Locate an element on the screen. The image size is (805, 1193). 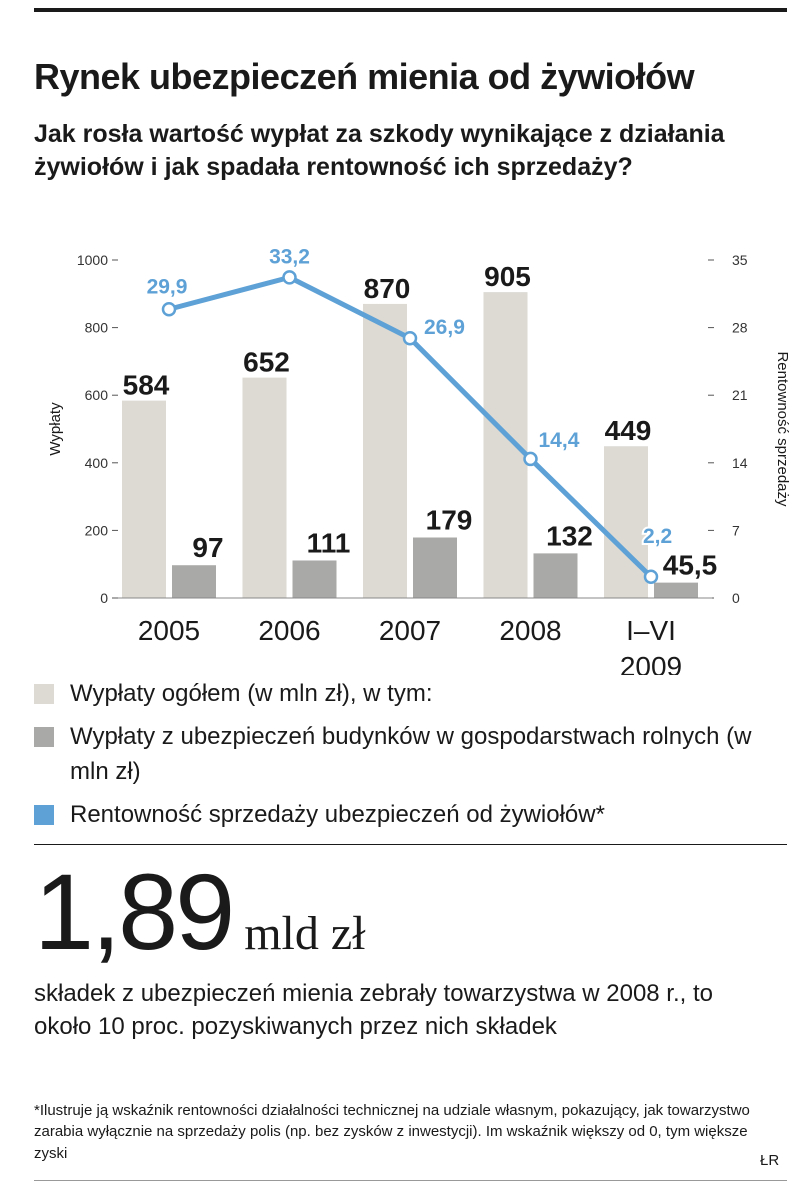
x-category-label: 2008 is located at coordinates (530, 630).